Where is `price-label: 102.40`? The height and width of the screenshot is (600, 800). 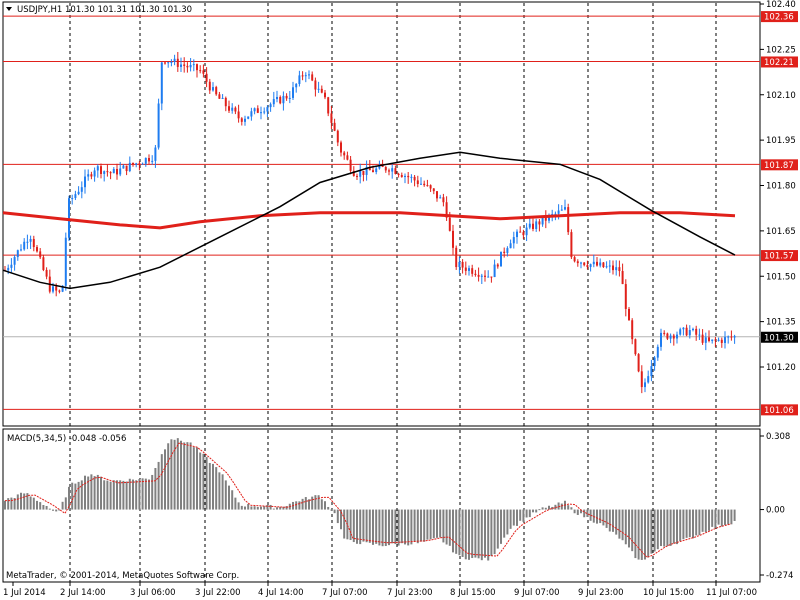 price-label: 102.40 is located at coordinates (781, 5).